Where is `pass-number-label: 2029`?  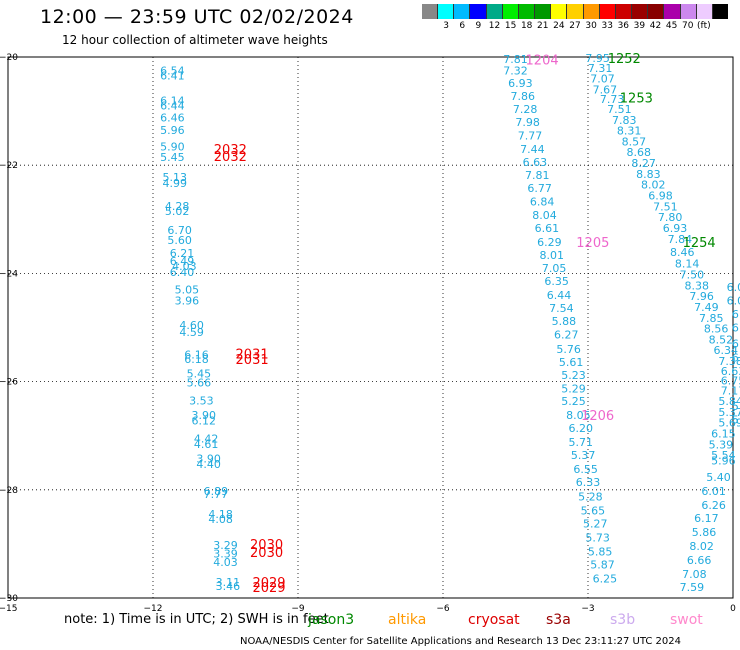 pass-number-label: 2029 is located at coordinates (268, 588).